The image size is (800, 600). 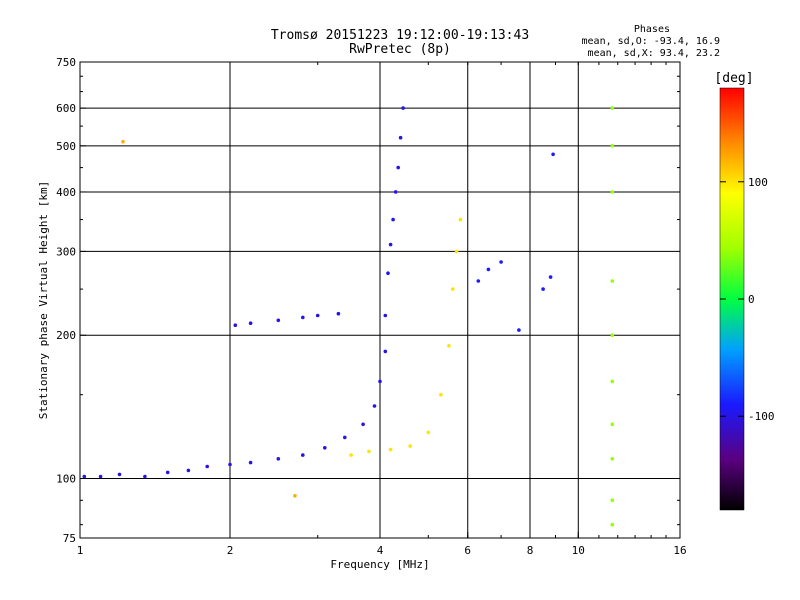 What do you see at coordinates (66, 251) in the screenshot?
I see `y-tick-label: 300` at bounding box center [66, 251].